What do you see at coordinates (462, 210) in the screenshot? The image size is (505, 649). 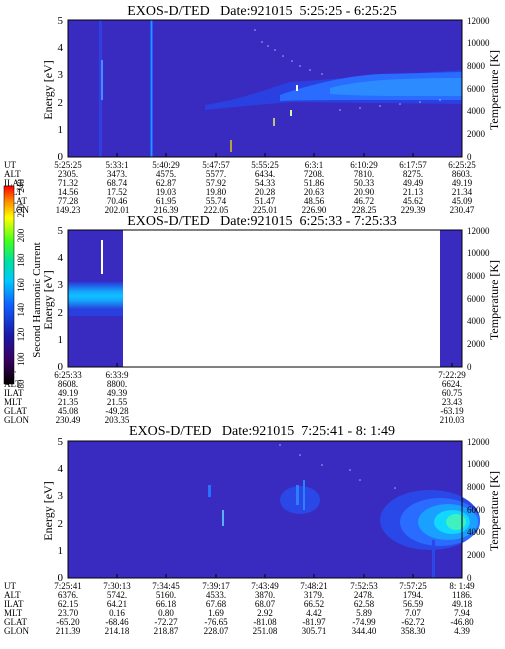 I see `panel-1-cell: 230.47` at bounding box center [462, 210].